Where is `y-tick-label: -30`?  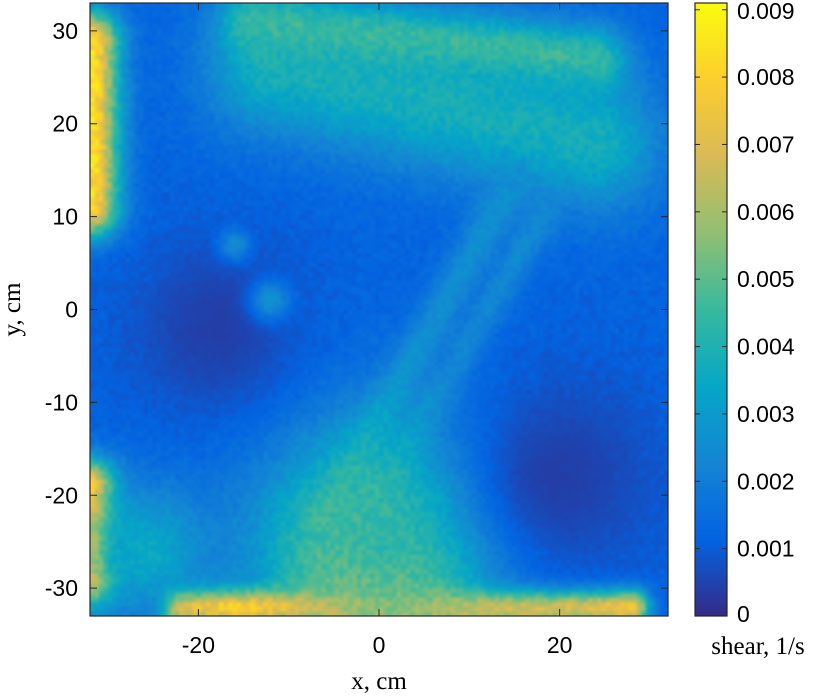
y-tick-label: -30 is located at coordinates (61, 588).